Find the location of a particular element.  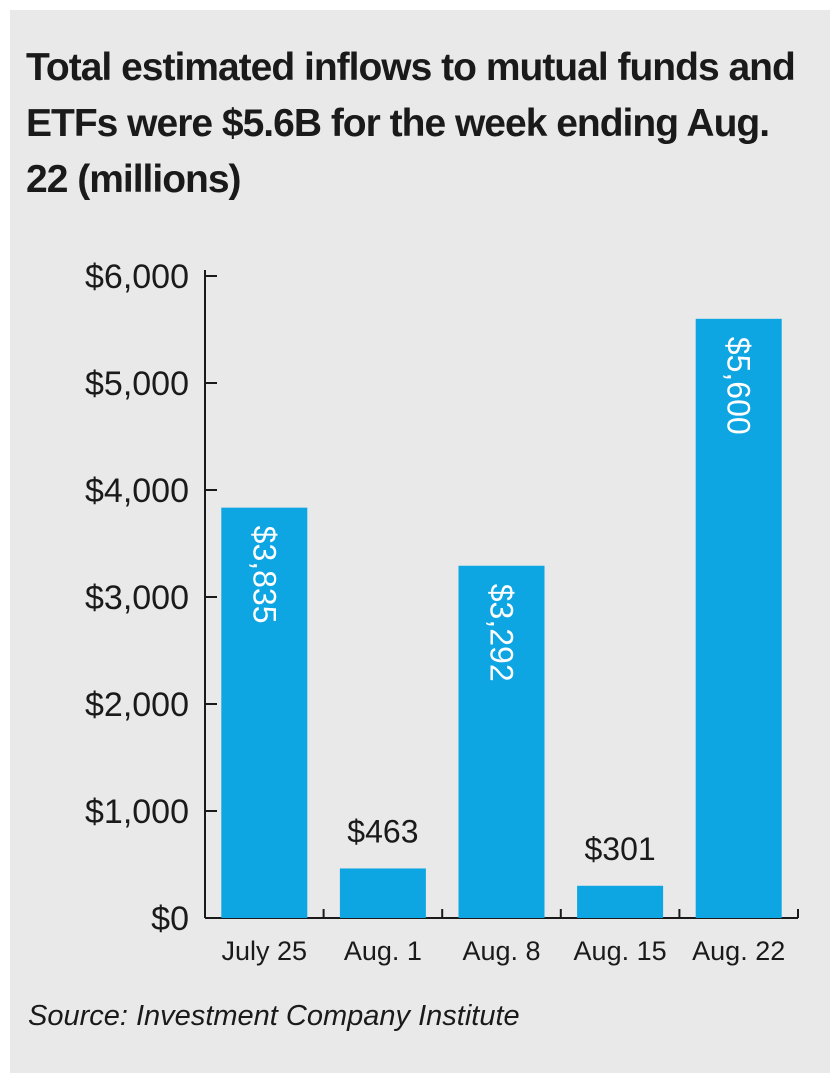

data-label: $463 is located at coordinates (382, 831).